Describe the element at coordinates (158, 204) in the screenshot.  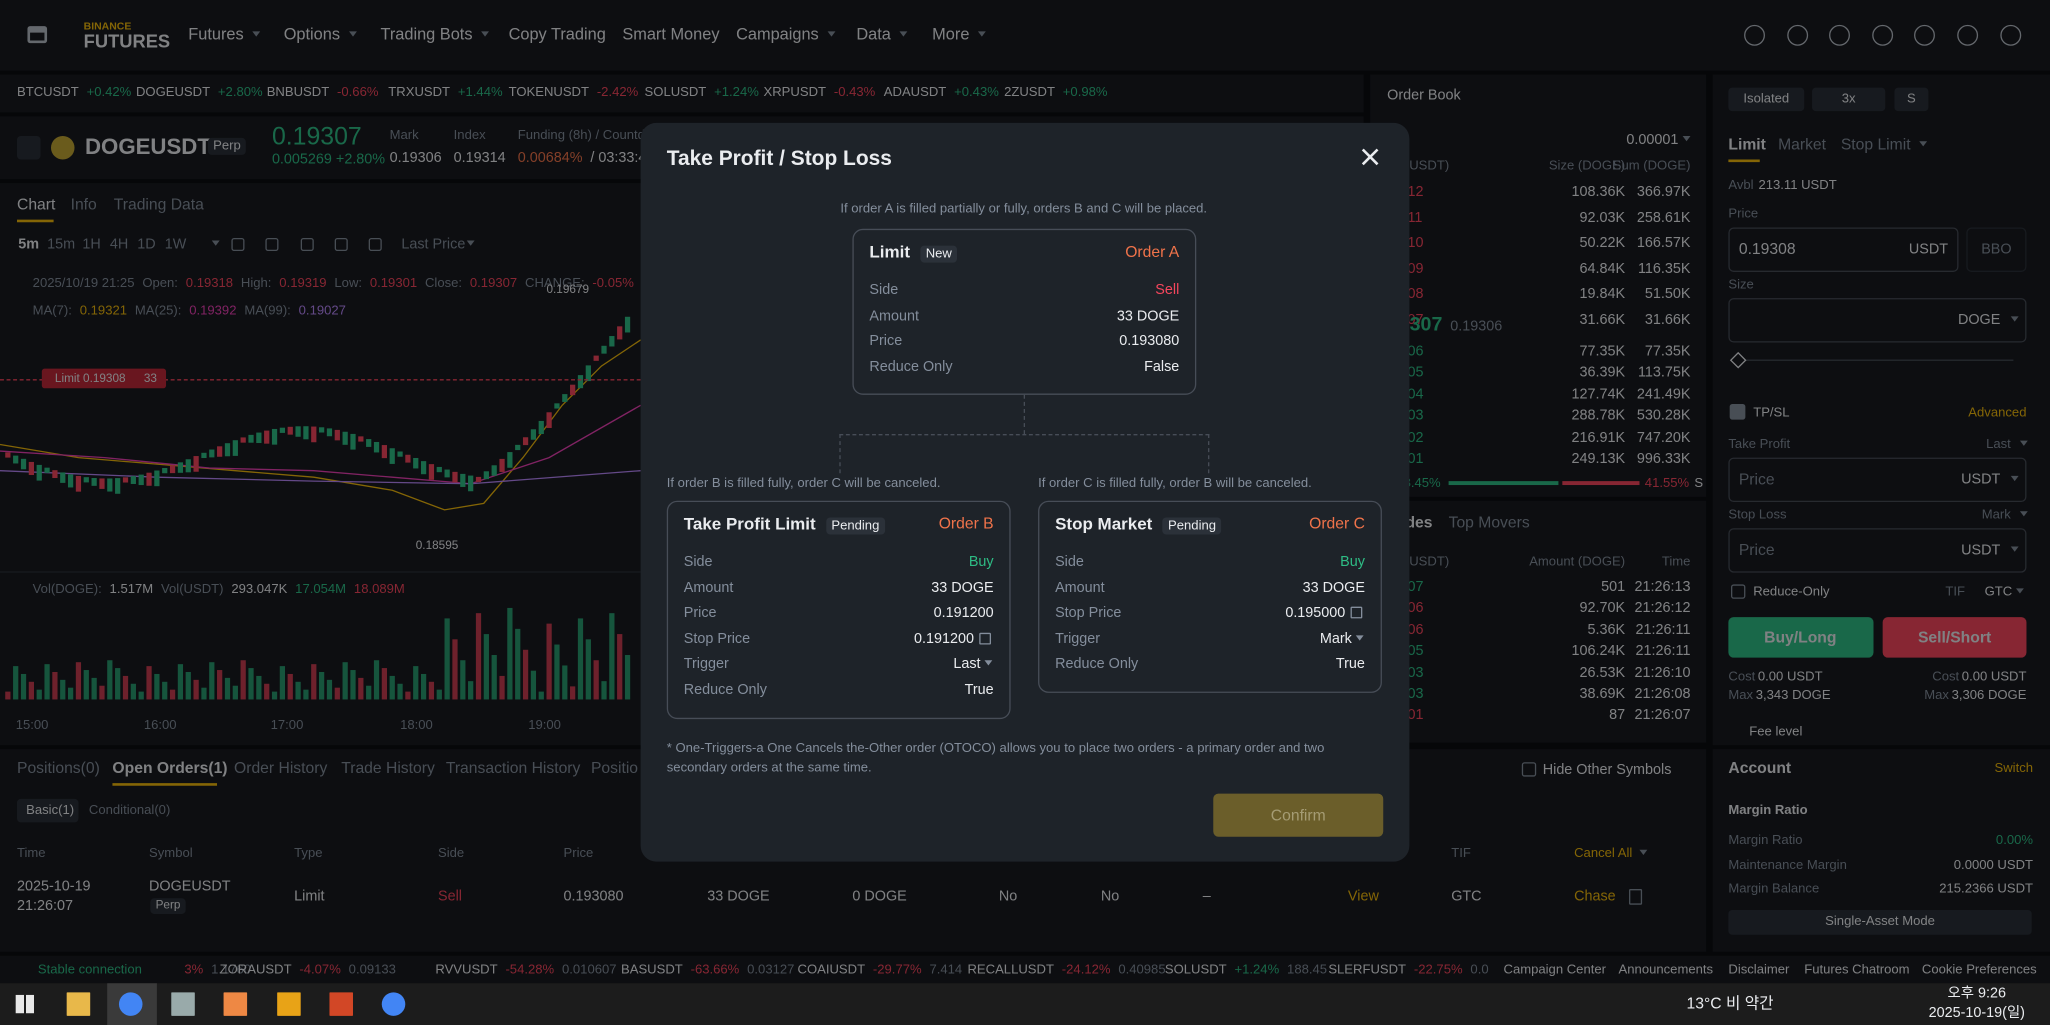
I see `chart-tab: Trading Data` at that location.